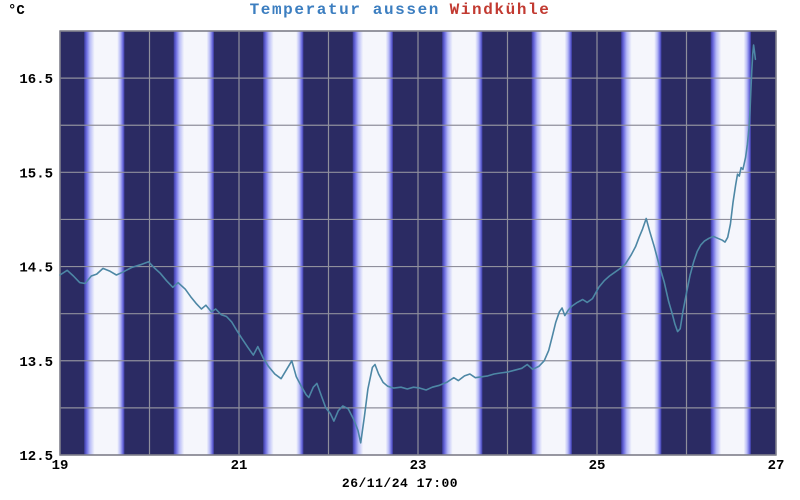 This screenshot has width=800, height=500. What do you see at coordinates (239, 466) in the screenshot?
I see `x-tick-label: 21` at bounding box center [239, 466].